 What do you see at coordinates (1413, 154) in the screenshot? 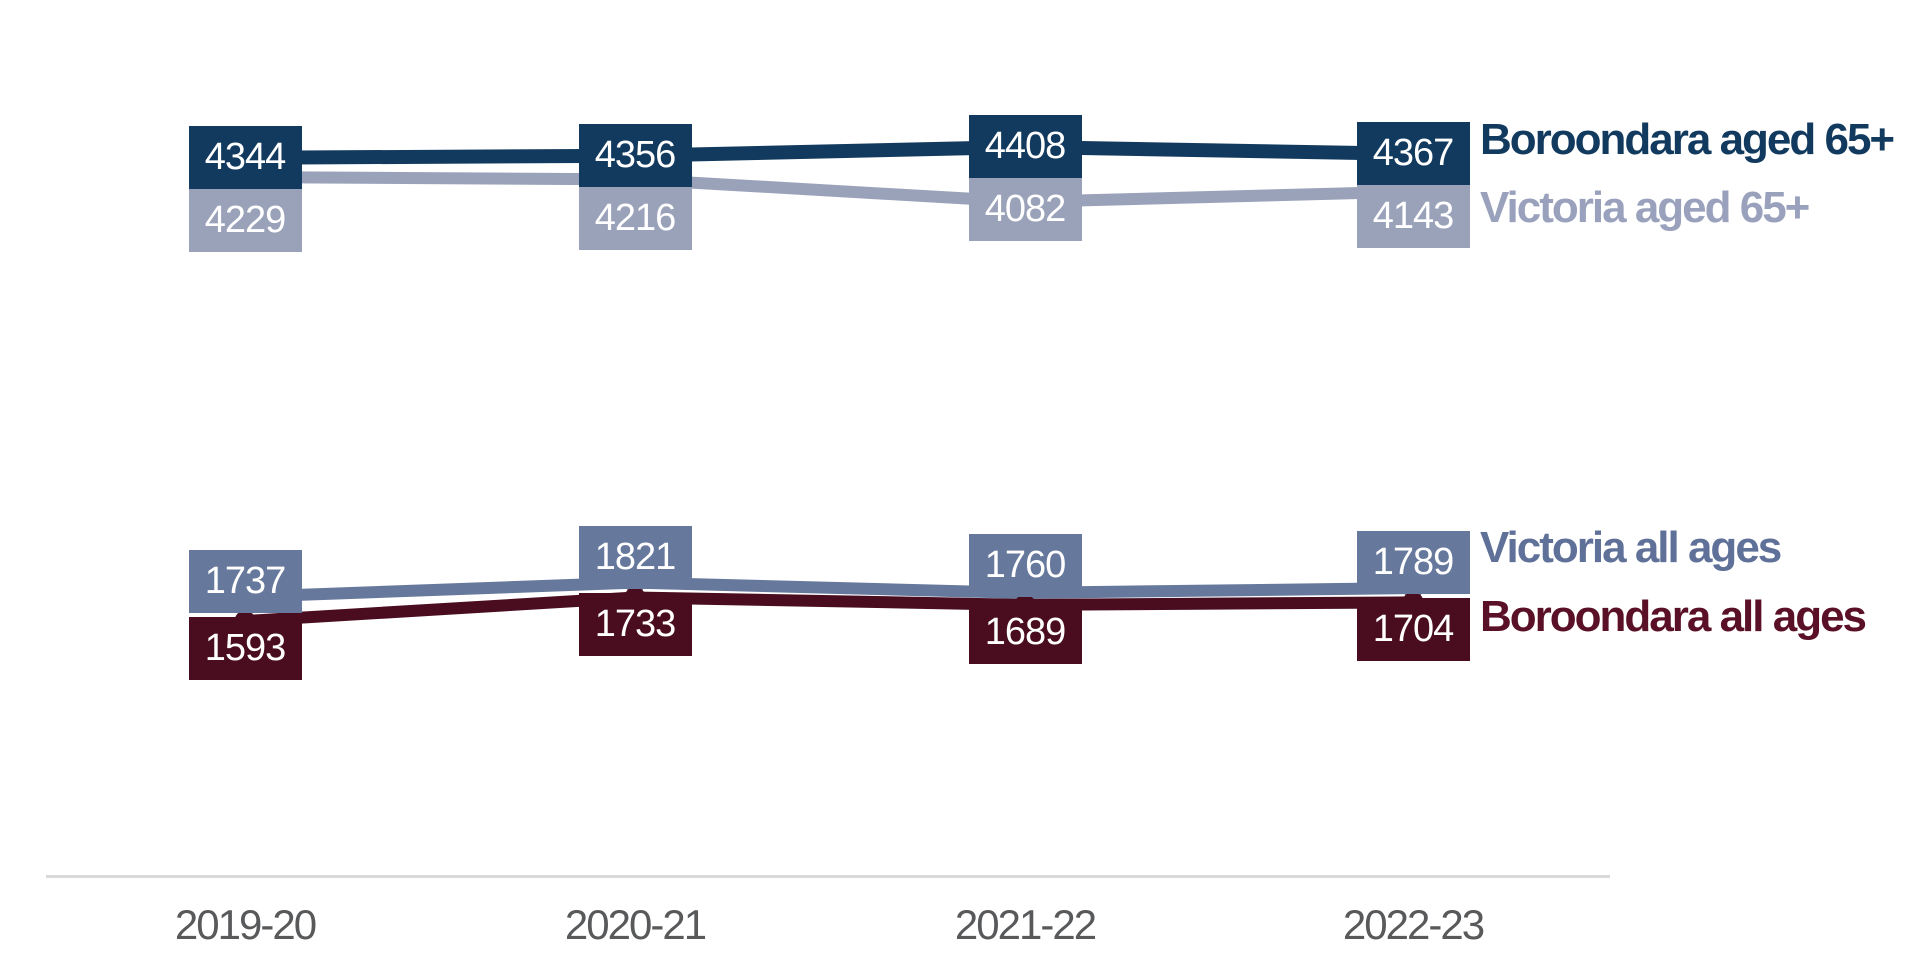
I see `data-label-boroondara-aged-65-2022-23: 4367` at bounding box center [1413, 154].